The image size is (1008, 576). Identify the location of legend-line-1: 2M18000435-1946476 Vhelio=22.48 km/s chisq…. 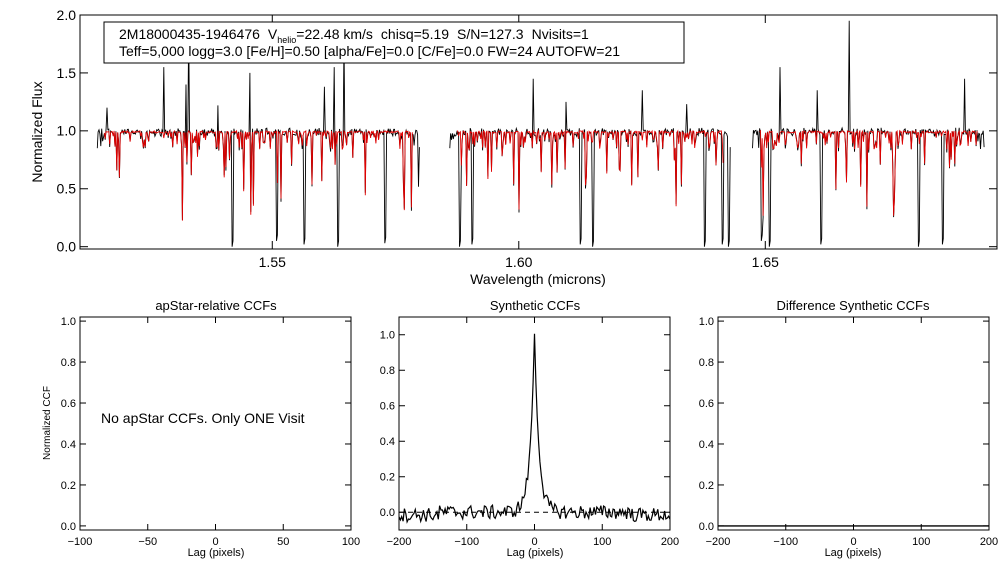
(354, 35).